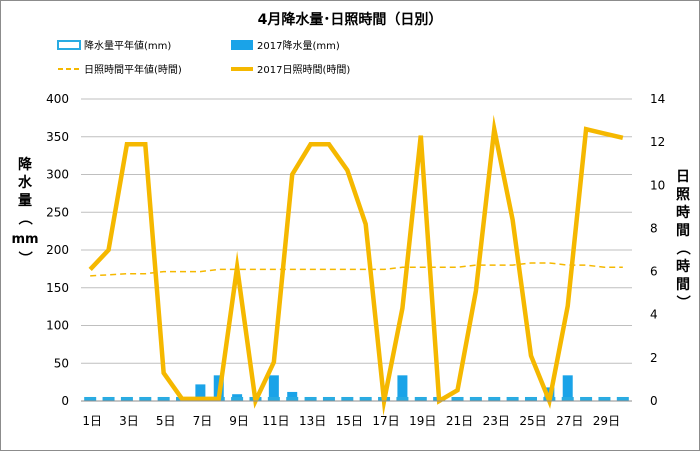  I want to click on legend-swatch-precip-2017, so click(242, 45).